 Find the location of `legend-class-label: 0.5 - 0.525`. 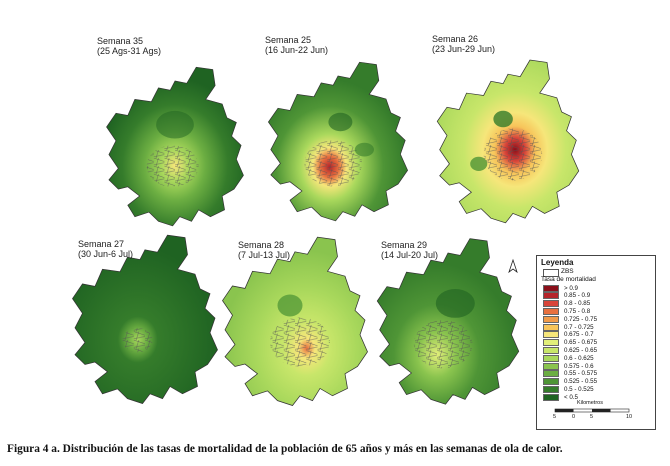

legend-class-label: 0.5 - 0.525 is located at coordinates (579, 389).